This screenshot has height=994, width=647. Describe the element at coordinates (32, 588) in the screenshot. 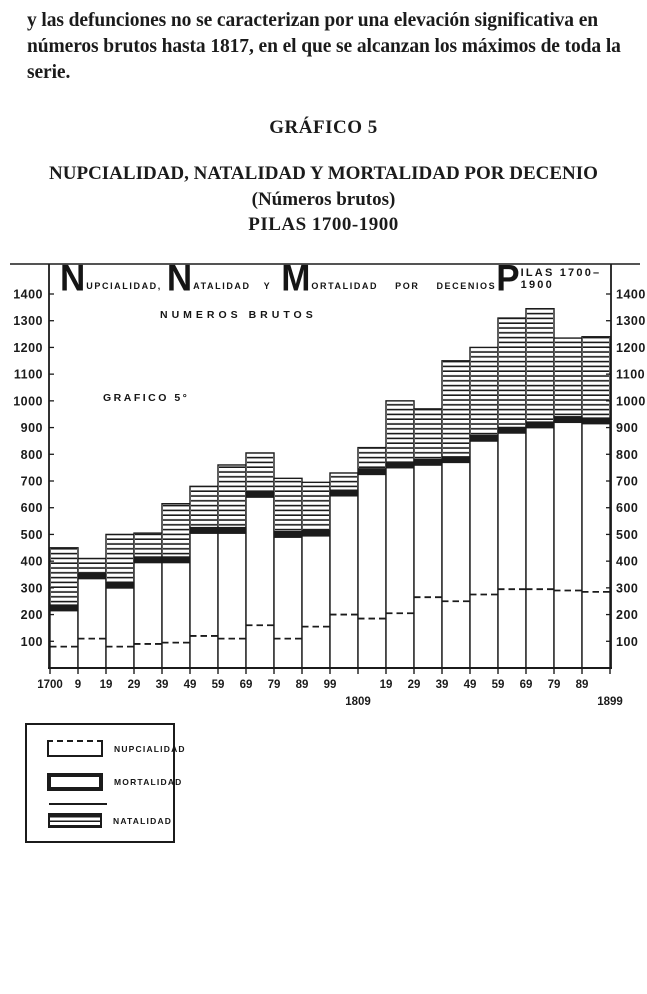

I see `y-axis-label-left: 300` at that location.